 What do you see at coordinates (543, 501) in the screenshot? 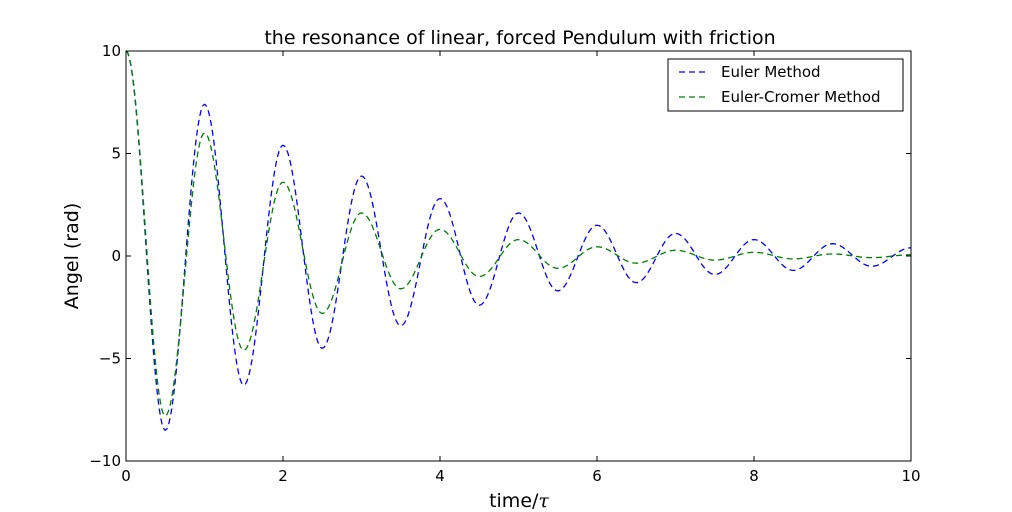
I see `x-axis-title-symbol: τ` at bounding box center [543, 501].